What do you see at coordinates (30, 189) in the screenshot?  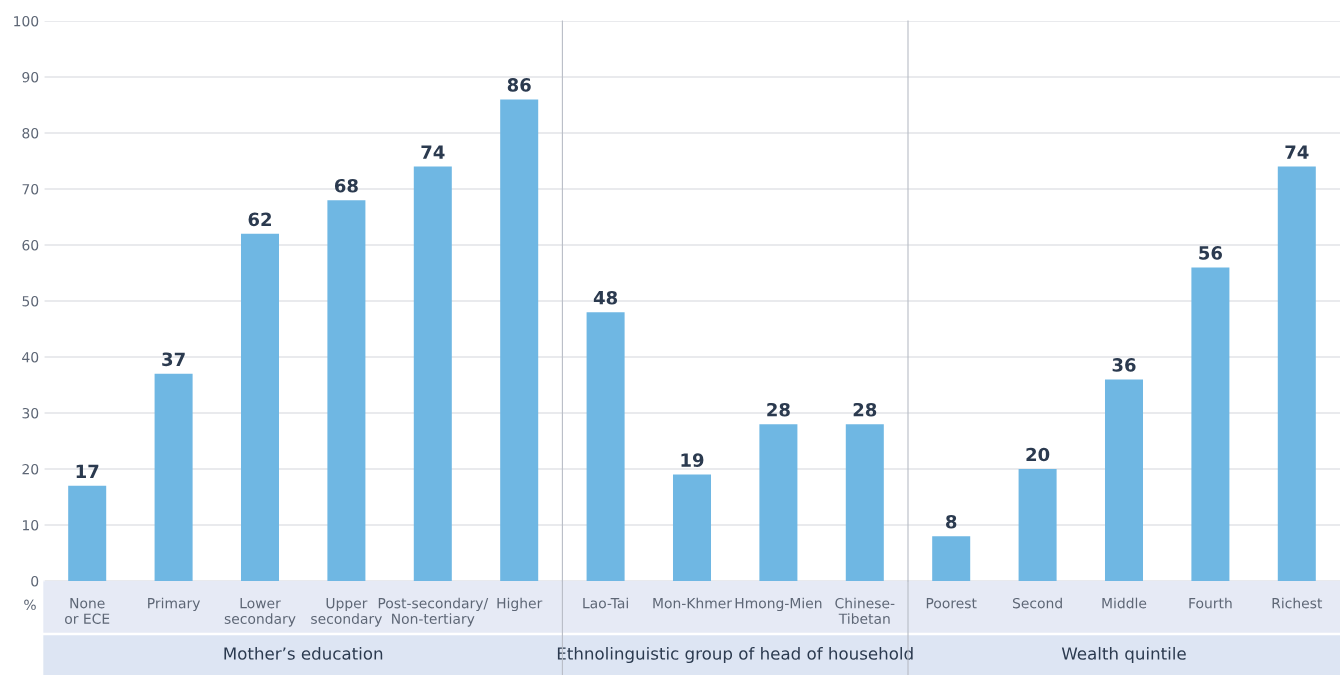 I see `y-tick-label: 70` at bounding box center [30, 189].